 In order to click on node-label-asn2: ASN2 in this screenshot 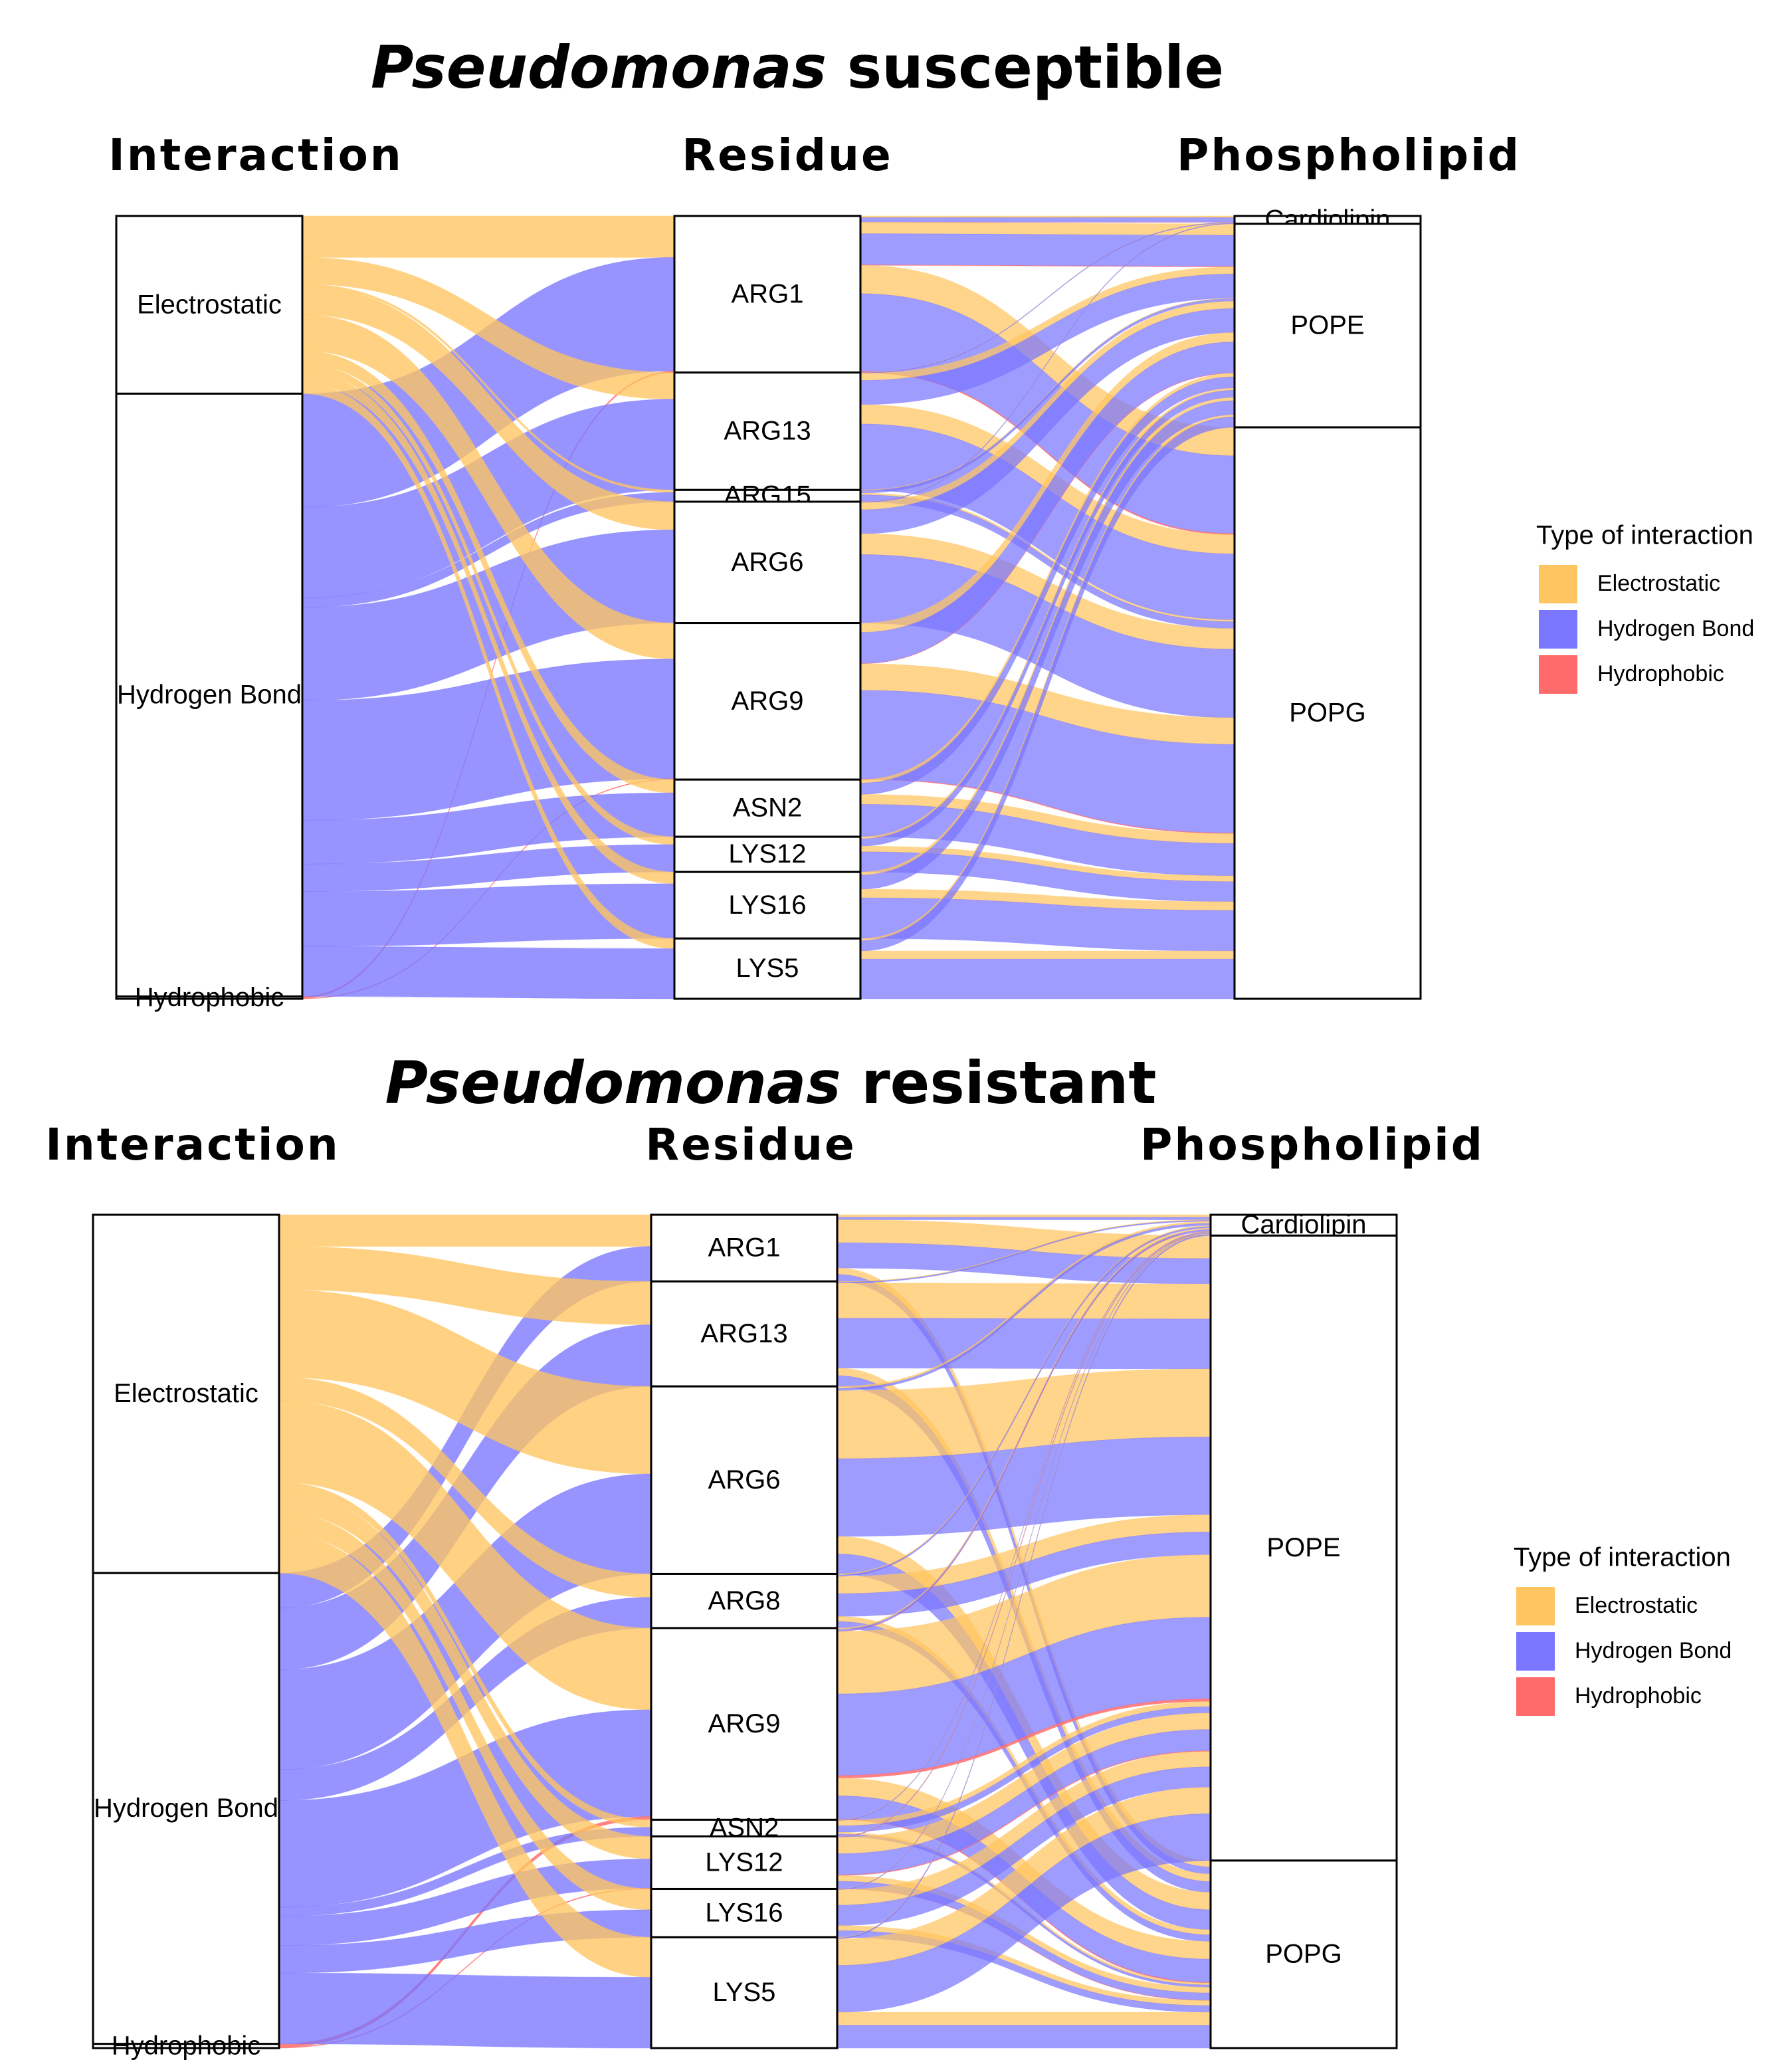, I will do `click(768, 808)`.